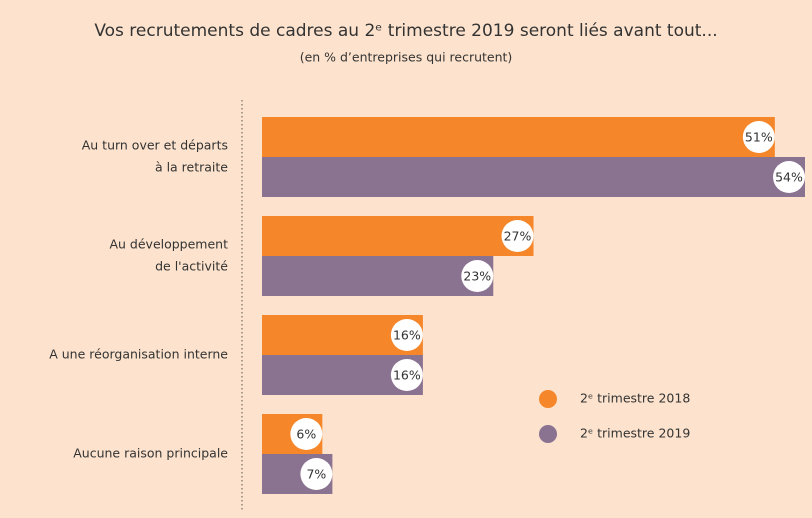 The image size is (812, 518). What do you see at coordinates (635, 433) in the screenshot?
I see `legend-label: 2ᵉ trimestre 2019` at bounding box center [635, 433].